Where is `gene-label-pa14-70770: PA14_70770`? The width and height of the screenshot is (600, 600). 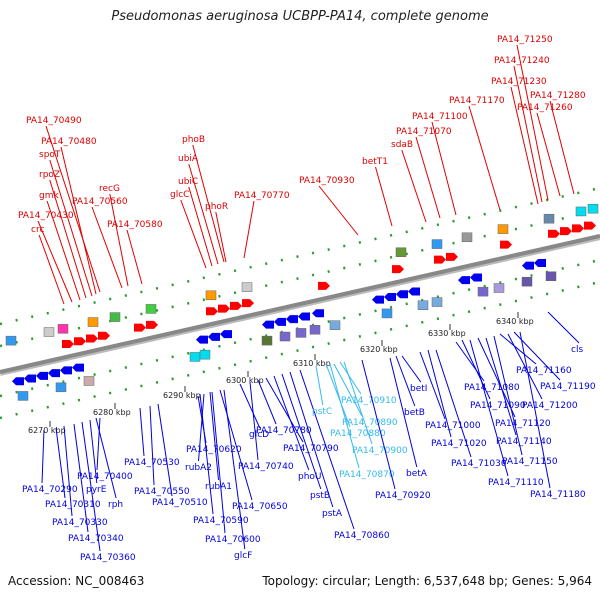
gene-label-pa14-70770: PA14_70770 is located at coordinates (262, 196).